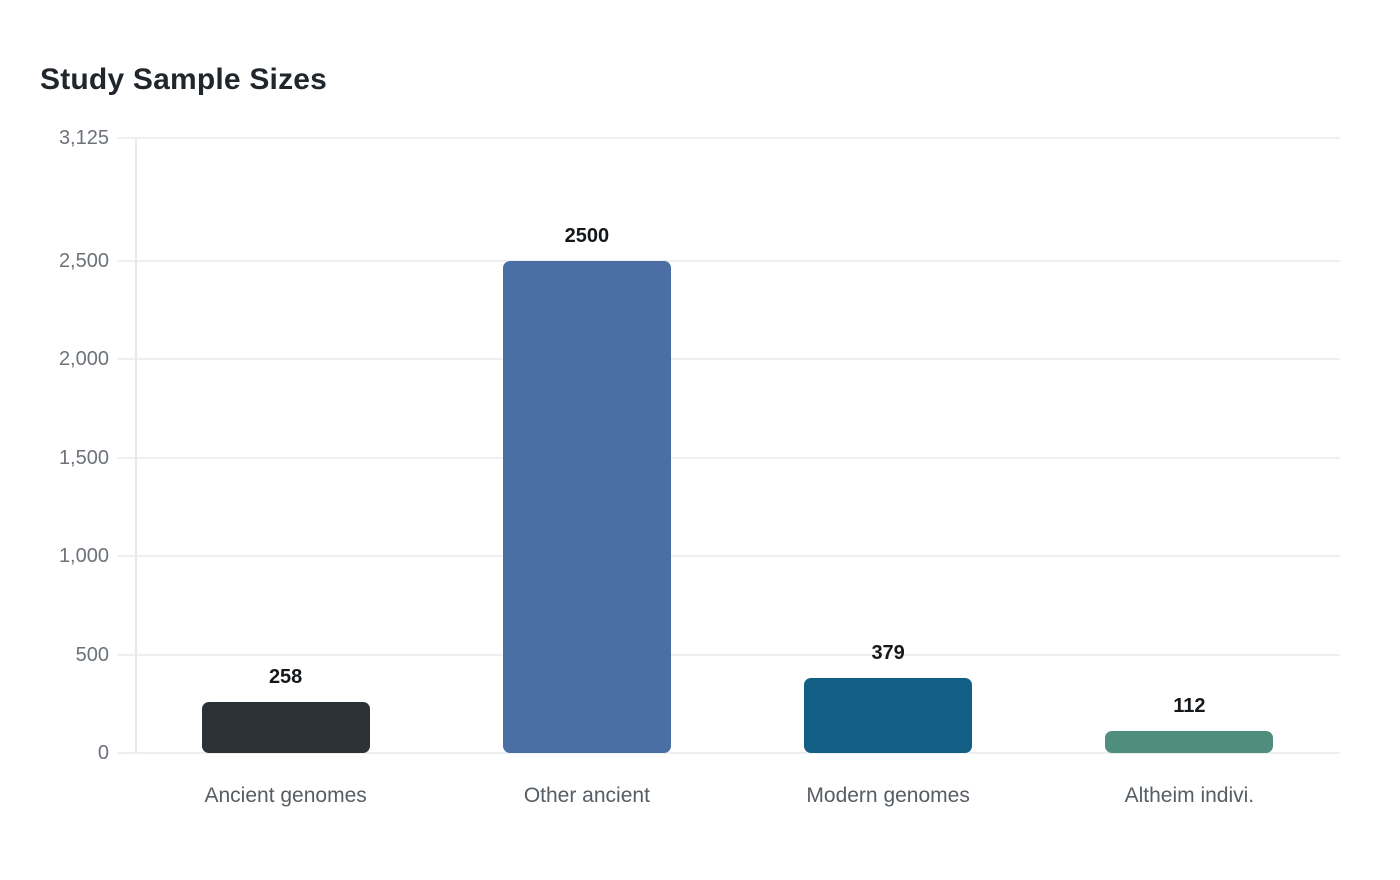  I want to click on y-axis-line, so click(136, 445).